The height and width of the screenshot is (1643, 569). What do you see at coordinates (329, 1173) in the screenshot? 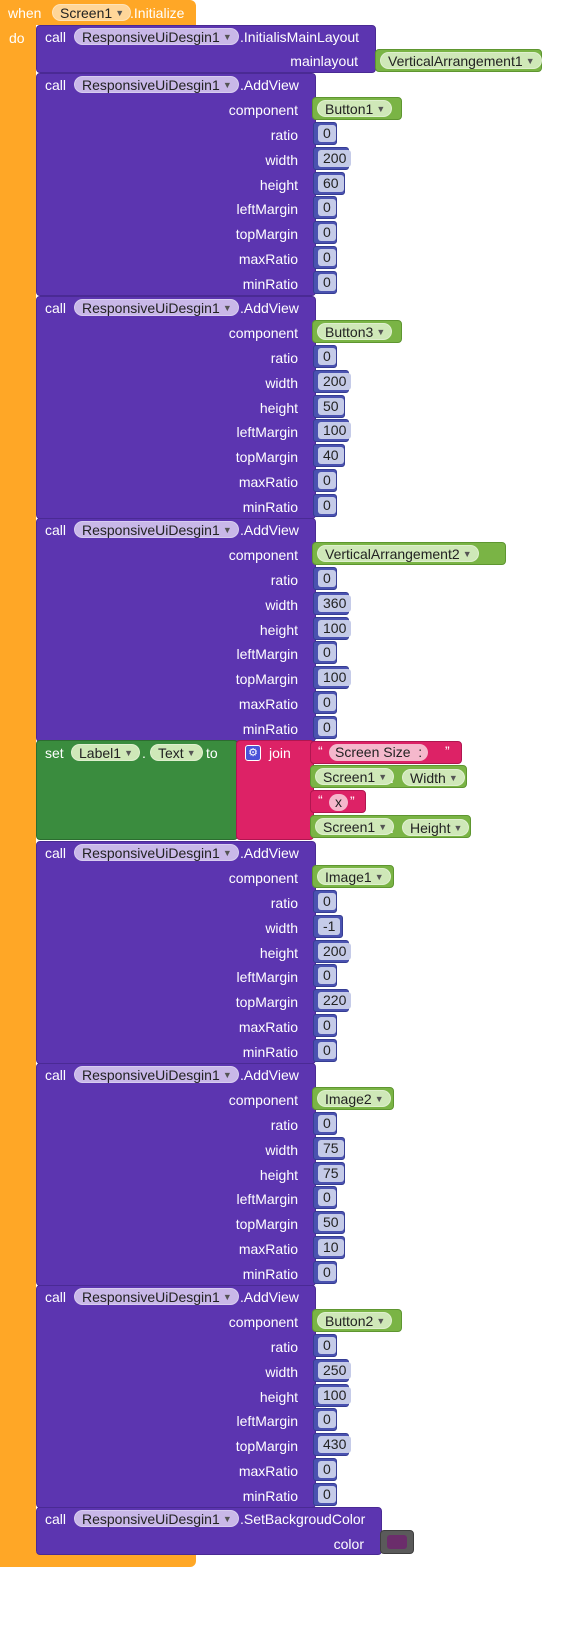
I see `height-number-5: 75` at bounding box center [329, 1173].